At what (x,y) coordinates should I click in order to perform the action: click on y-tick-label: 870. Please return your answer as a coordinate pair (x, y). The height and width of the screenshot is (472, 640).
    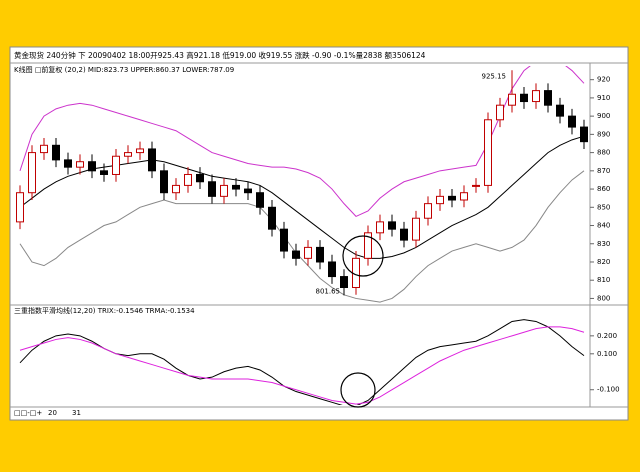
    Looking at the image, I should click on (603, 171).